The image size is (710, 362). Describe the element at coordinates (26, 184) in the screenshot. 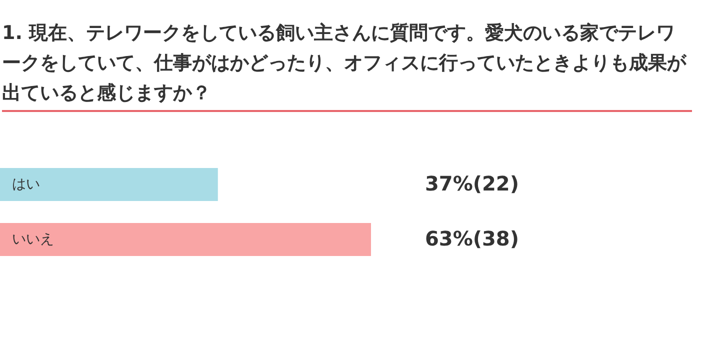

I see `y-tick-label: はい` at that location.